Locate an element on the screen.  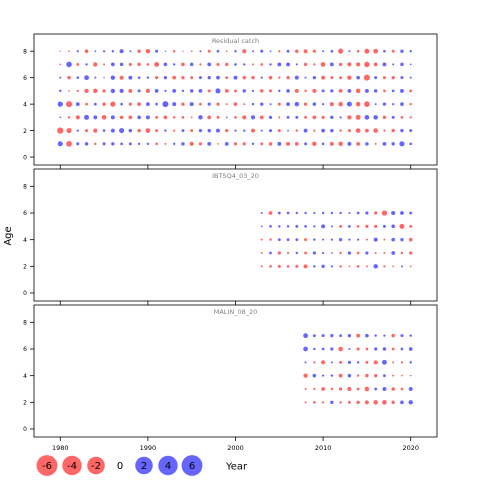
y-tick-label: 0 is located at coordinates (25, 157).